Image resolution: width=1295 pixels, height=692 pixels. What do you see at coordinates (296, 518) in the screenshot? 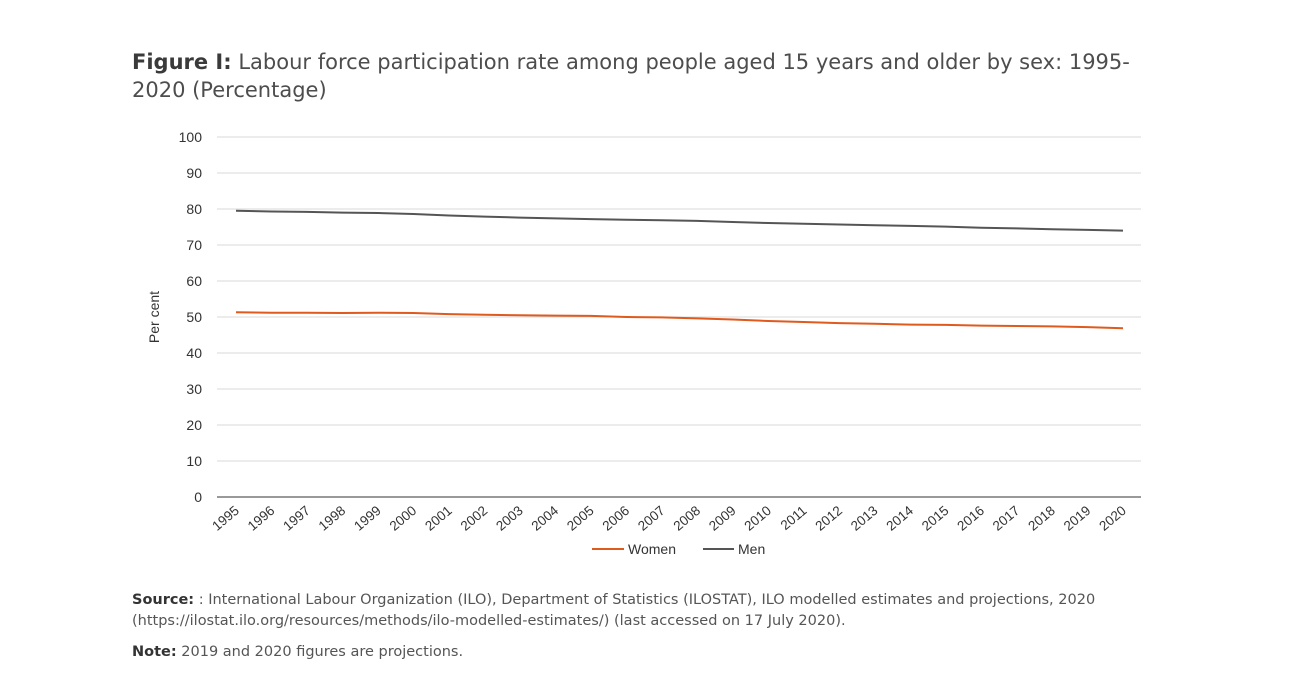
I see `x-tick-label: 1997` at bounding box center [296, 518].